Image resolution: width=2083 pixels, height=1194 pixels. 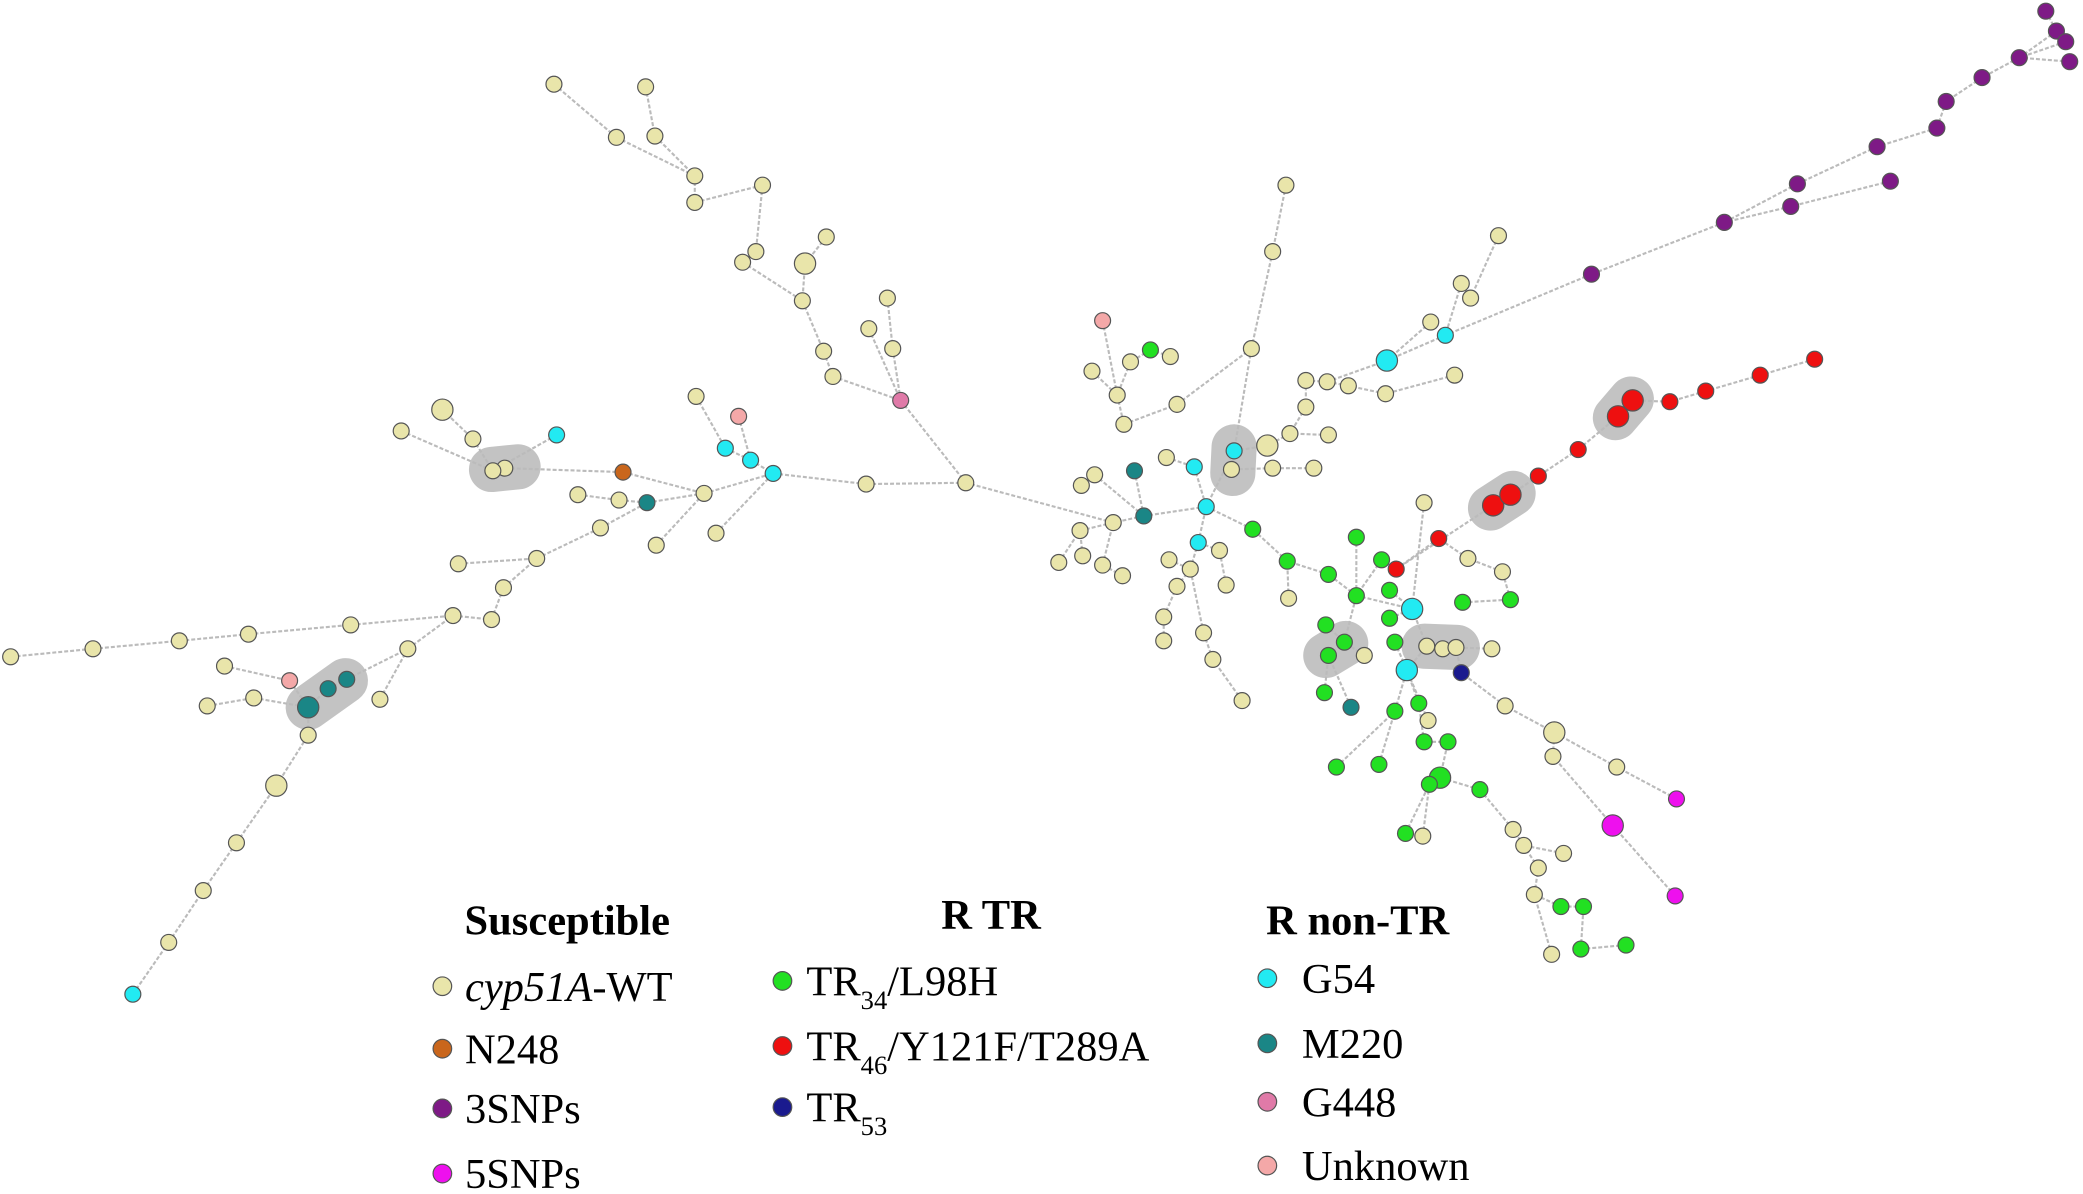 I want to click on legend-label-part: G54, so click(x=1338, y=979).